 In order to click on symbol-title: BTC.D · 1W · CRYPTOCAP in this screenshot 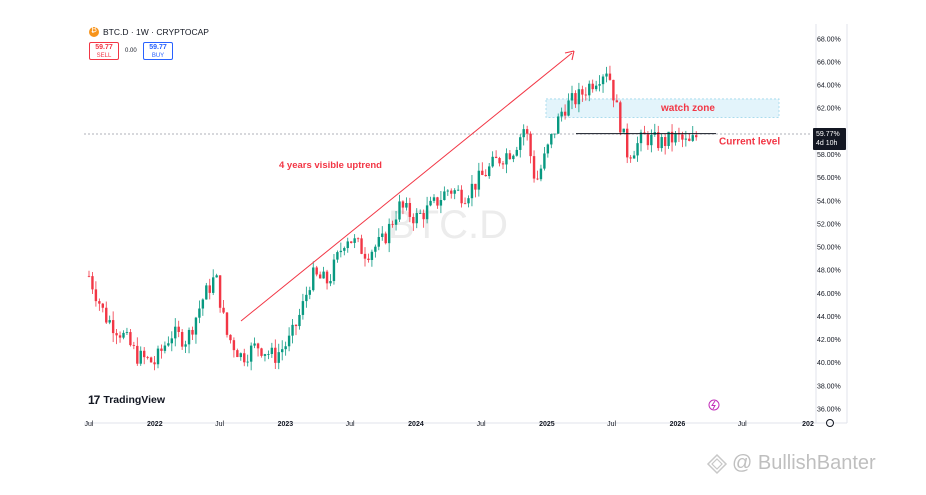, I will do `click(156, 32)`.